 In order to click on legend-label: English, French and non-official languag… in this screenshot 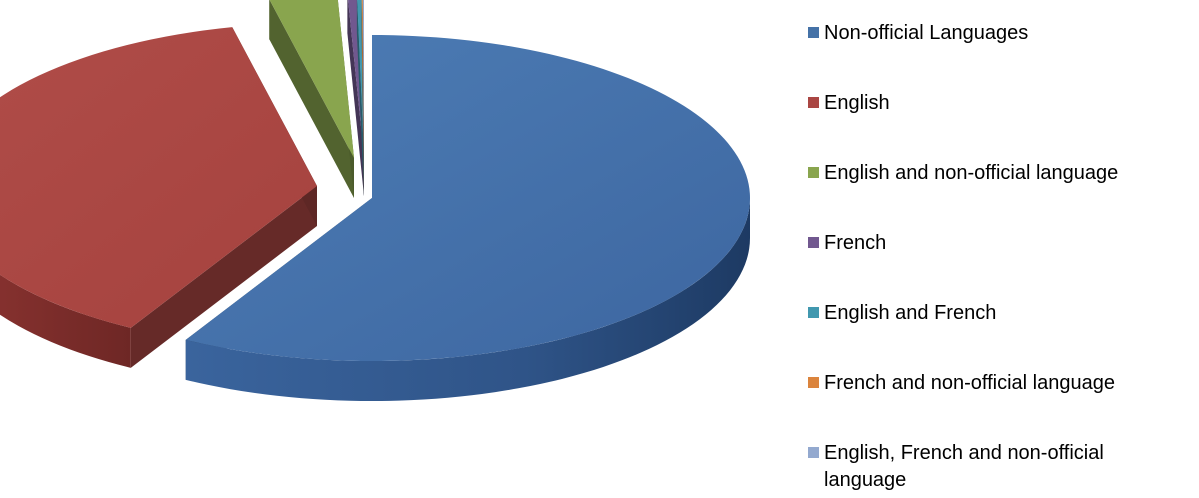, I will do `click(964, 466)`.